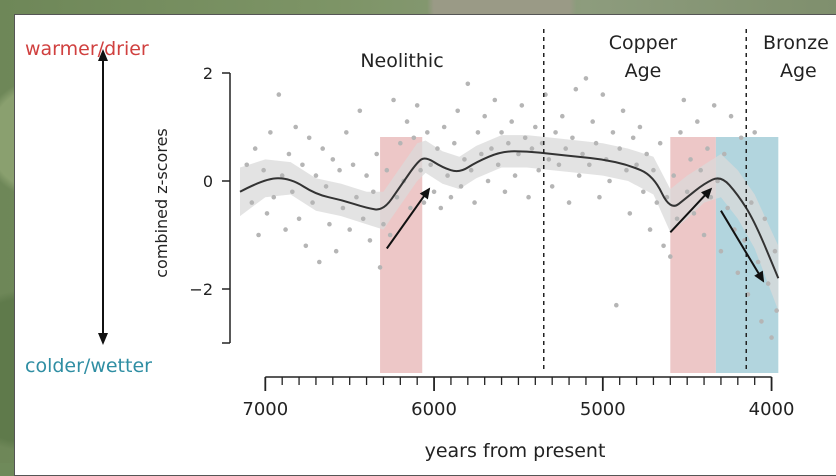 This screenshot has width=836, height=476. I want to click on y-axis-label: combined z-scores, so click(161, 203).